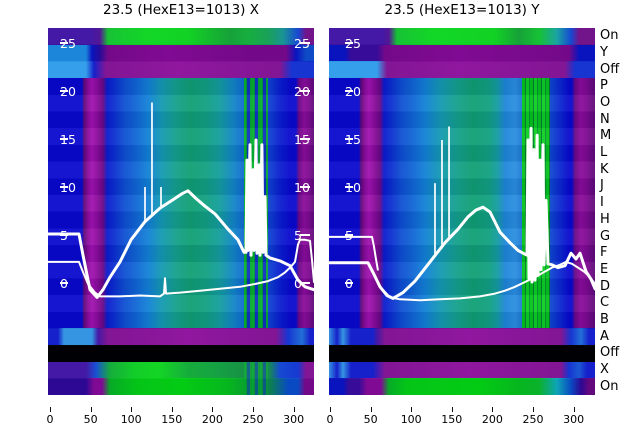 This screenshot has width=640, height=440. What do you see at coordinates (354, 253) in the screenshot?
I see `curve-upper-flat` at bounding box center [354, 253].